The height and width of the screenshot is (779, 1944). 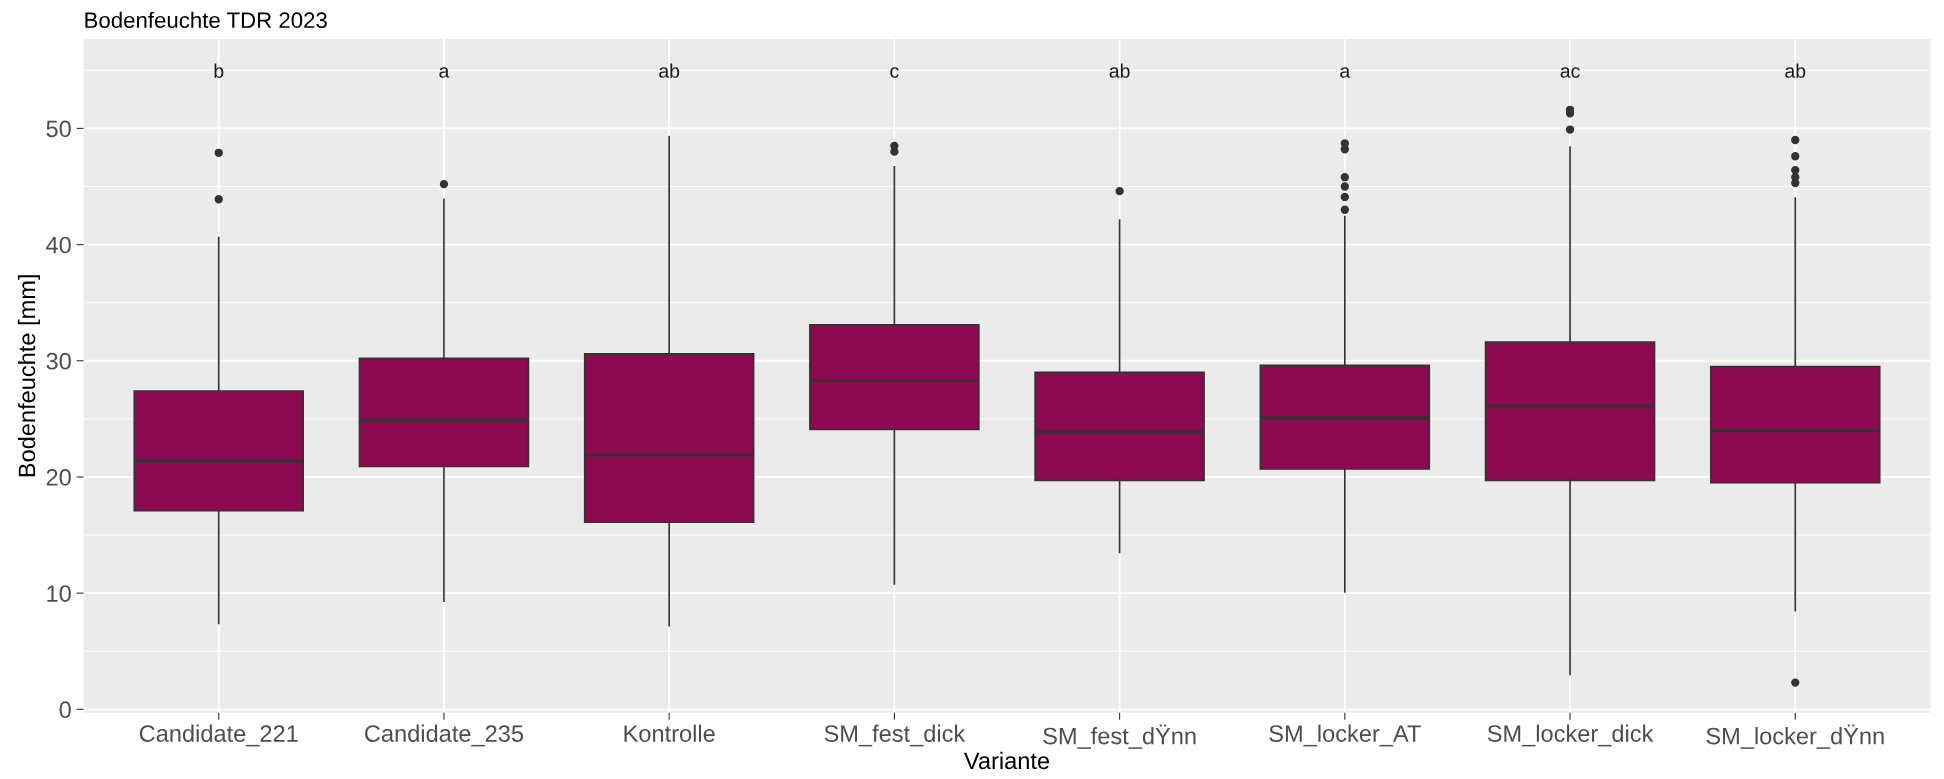 What do you see at coordinates (58, 245) in the screenshot?
I see `y-tick-label: 40` at bounding box center [58, 245].